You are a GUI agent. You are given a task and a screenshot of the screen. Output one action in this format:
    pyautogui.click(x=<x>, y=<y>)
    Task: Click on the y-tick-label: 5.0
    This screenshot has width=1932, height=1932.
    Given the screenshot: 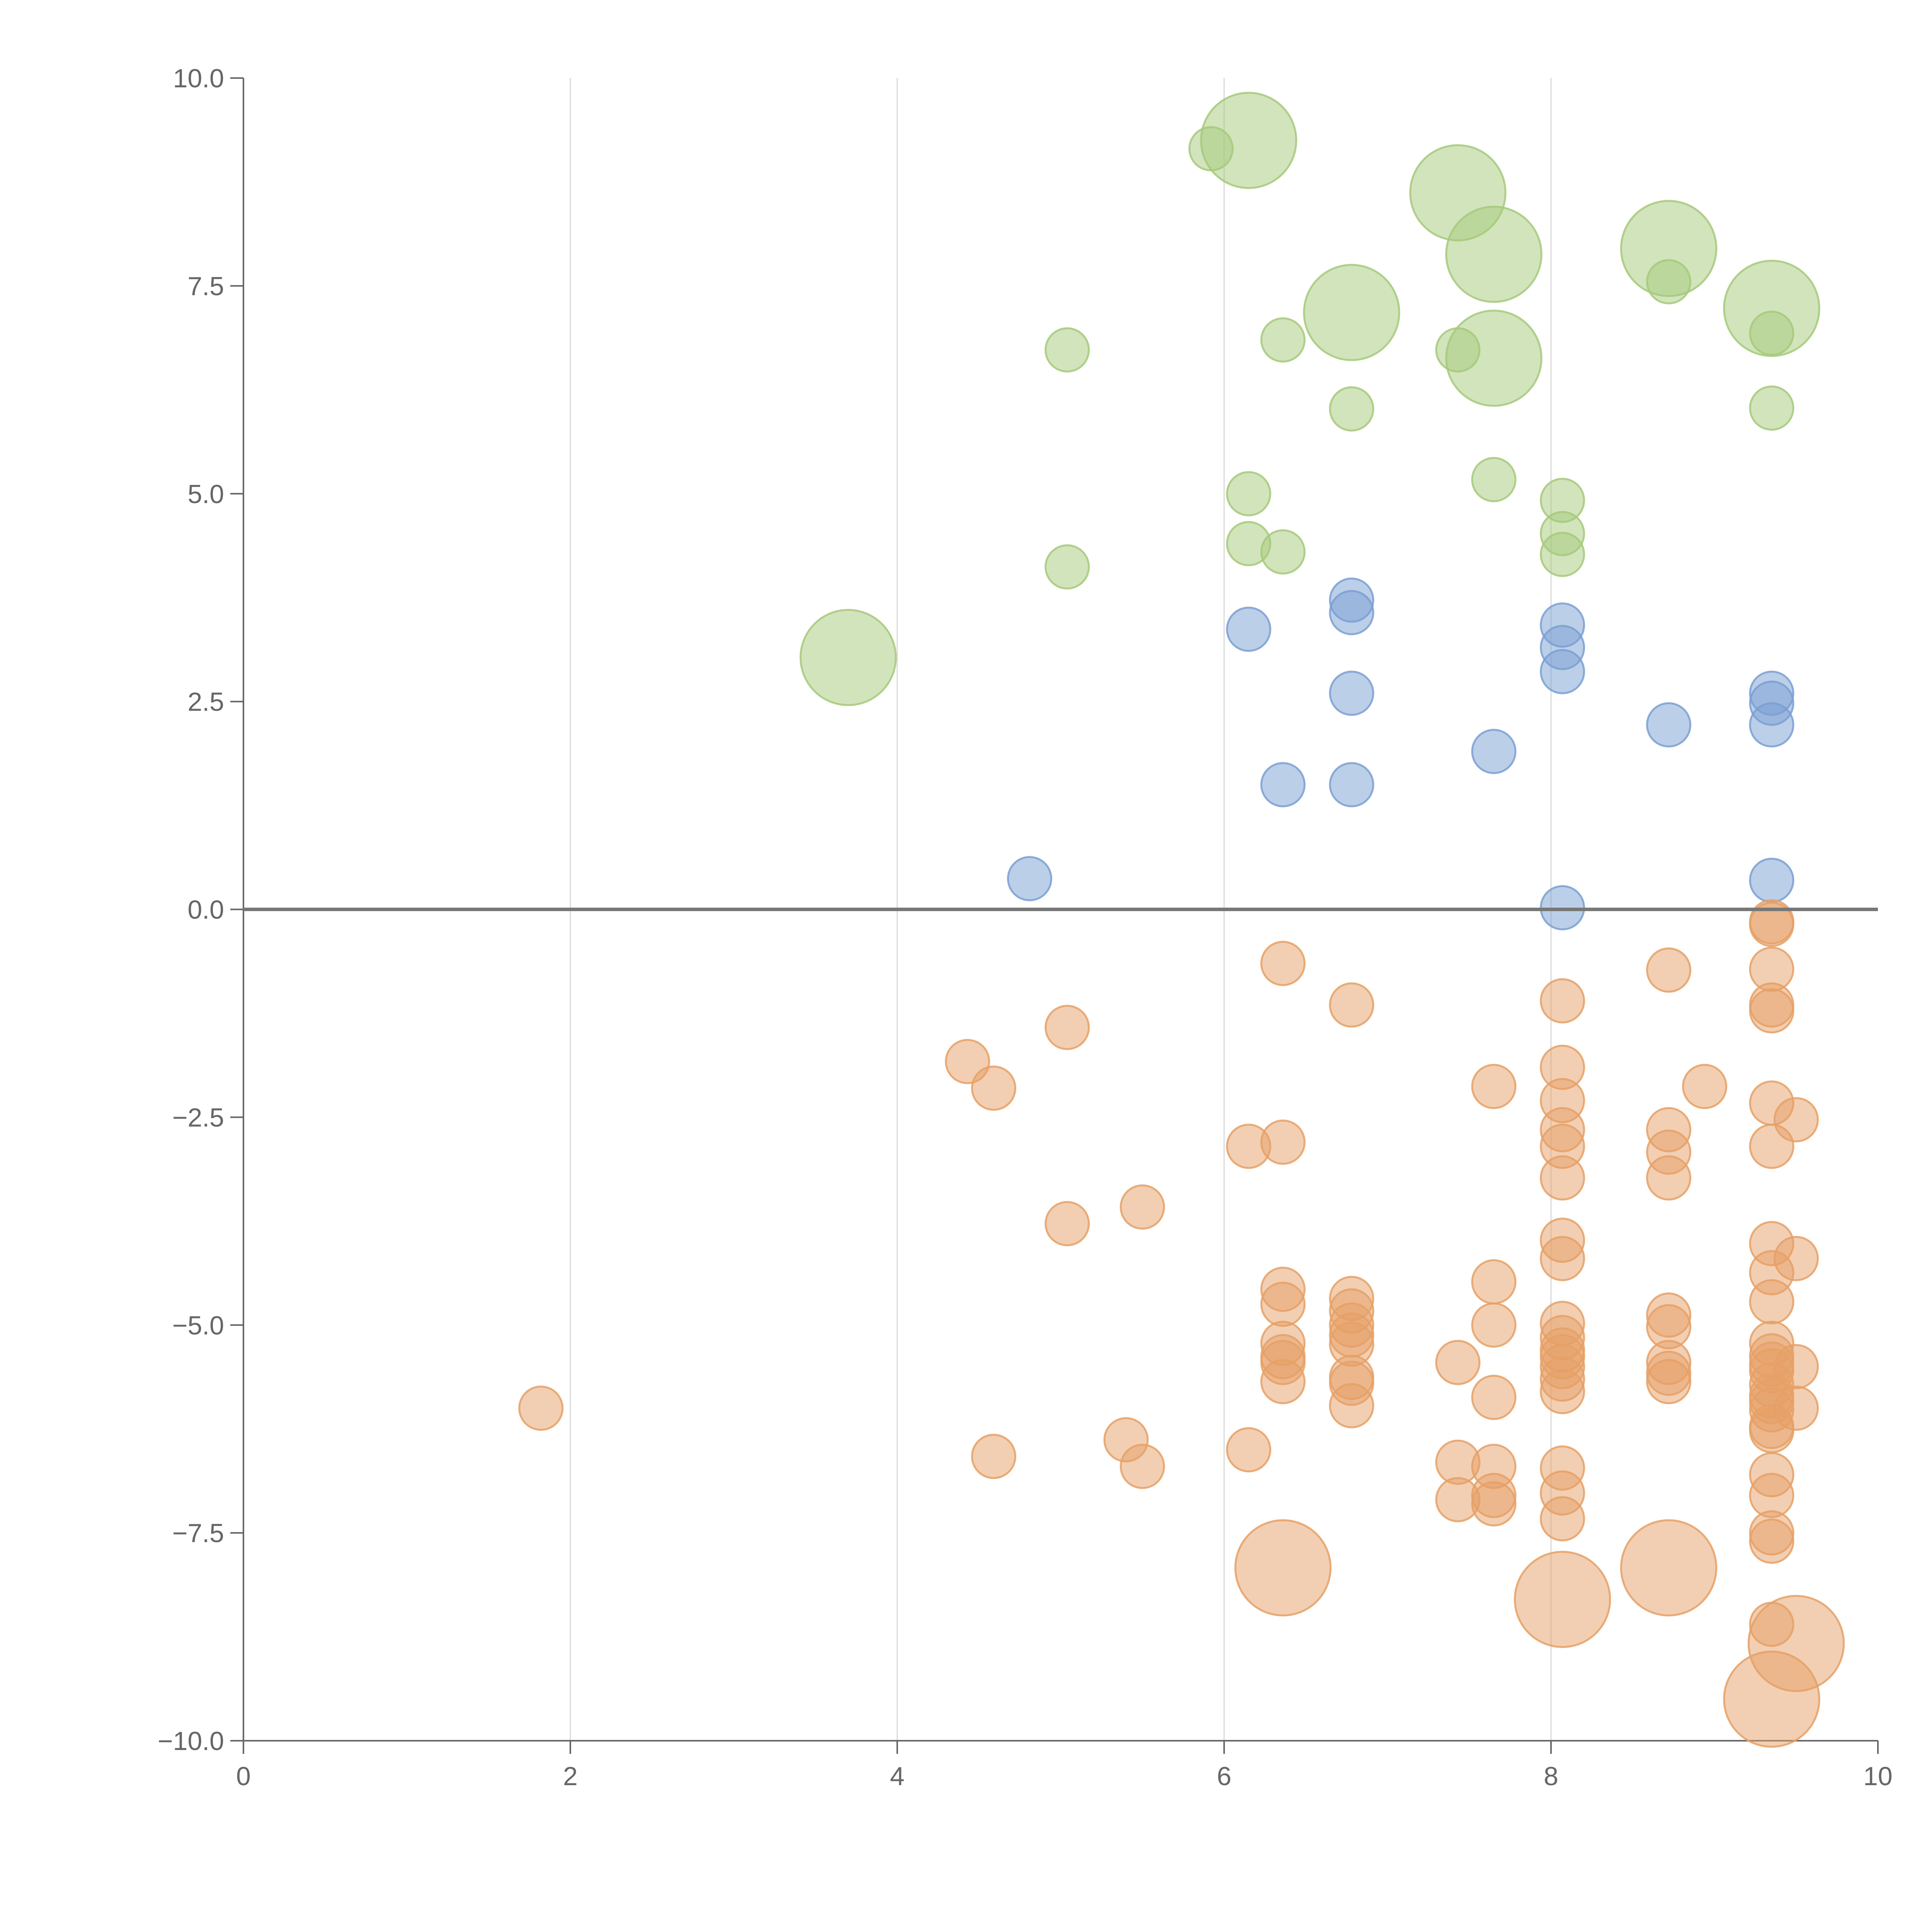 What is the action you would take?
    pyautogui.click(x=205, y=495)
    